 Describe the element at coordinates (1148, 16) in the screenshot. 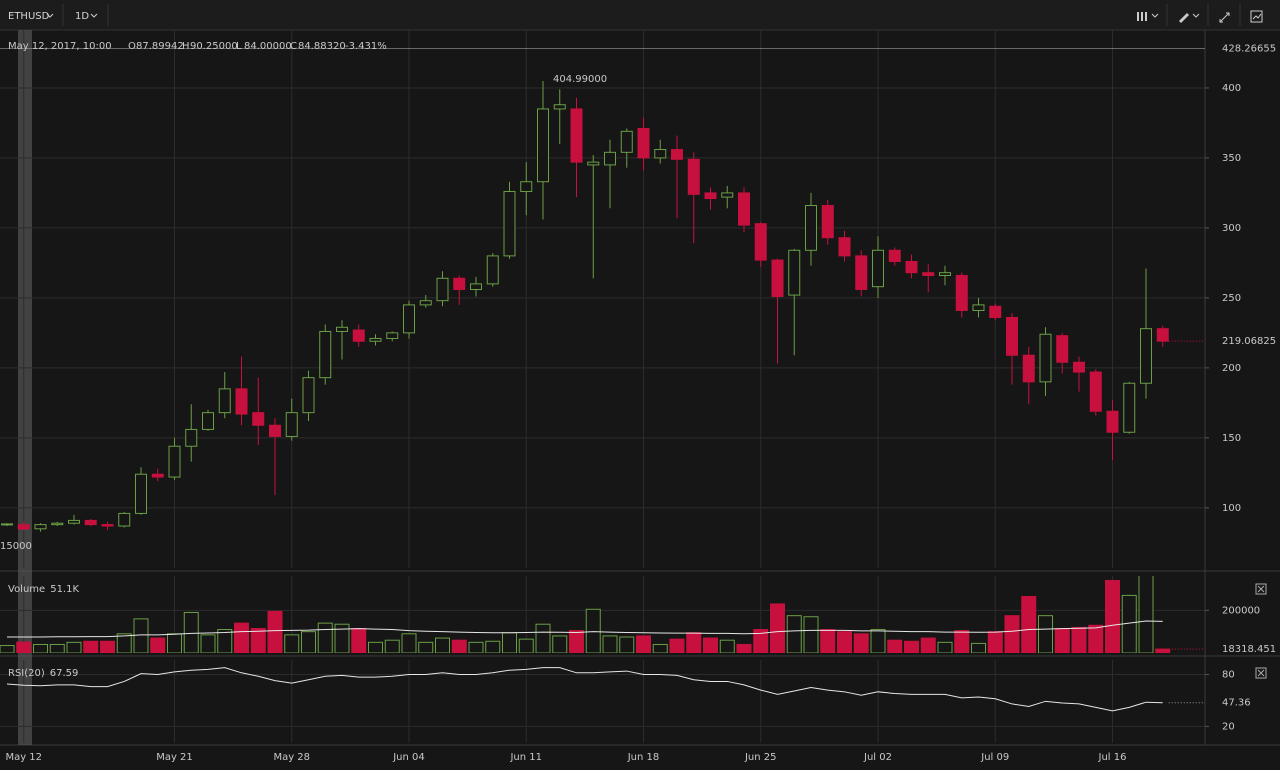

I see `chart-type-button` at that location.